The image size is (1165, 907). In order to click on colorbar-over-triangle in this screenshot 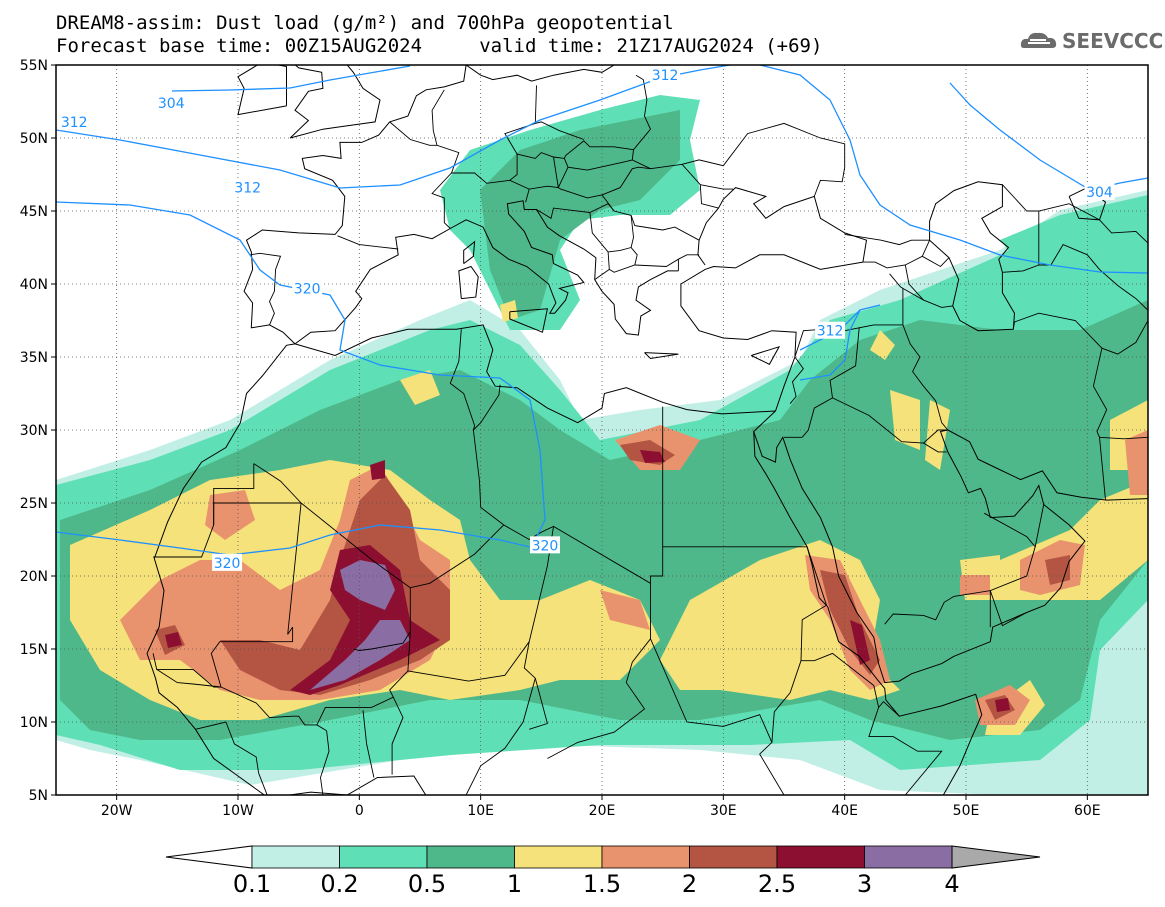, I will do `click(996, 857)`.